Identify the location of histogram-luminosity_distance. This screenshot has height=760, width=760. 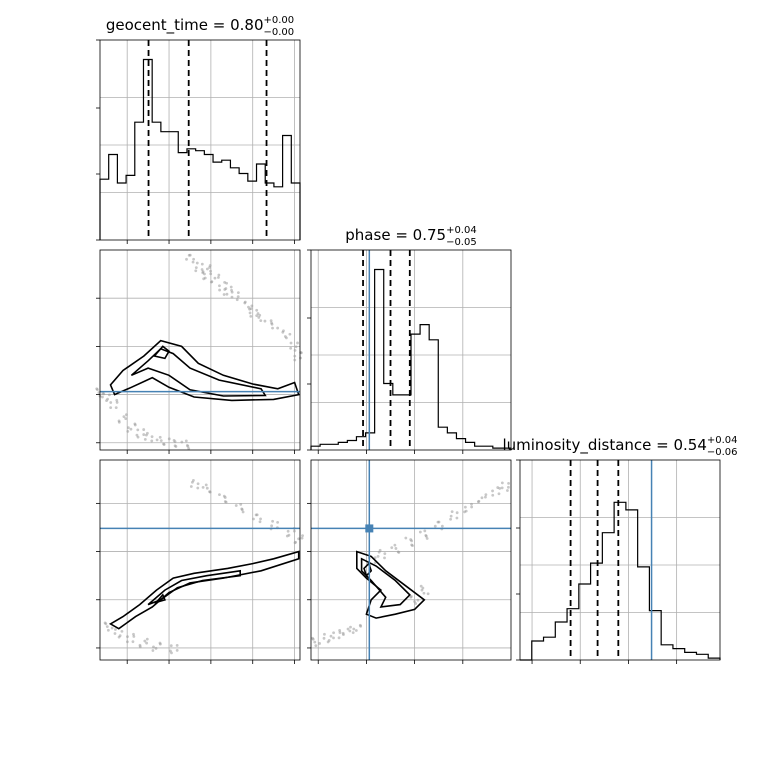
(620, 581).